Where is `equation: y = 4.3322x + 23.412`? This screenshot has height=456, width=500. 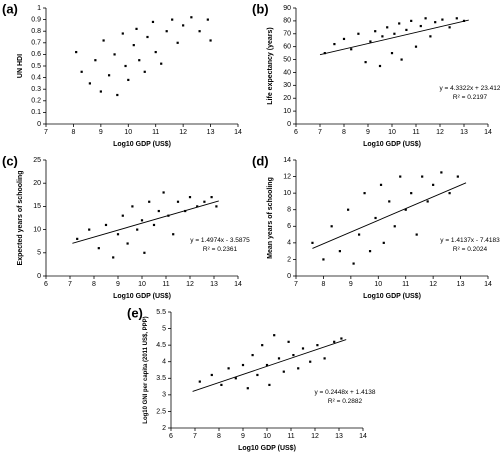 equation: y = 4.3322x + 23.412 is located at coordinates (469, 88).